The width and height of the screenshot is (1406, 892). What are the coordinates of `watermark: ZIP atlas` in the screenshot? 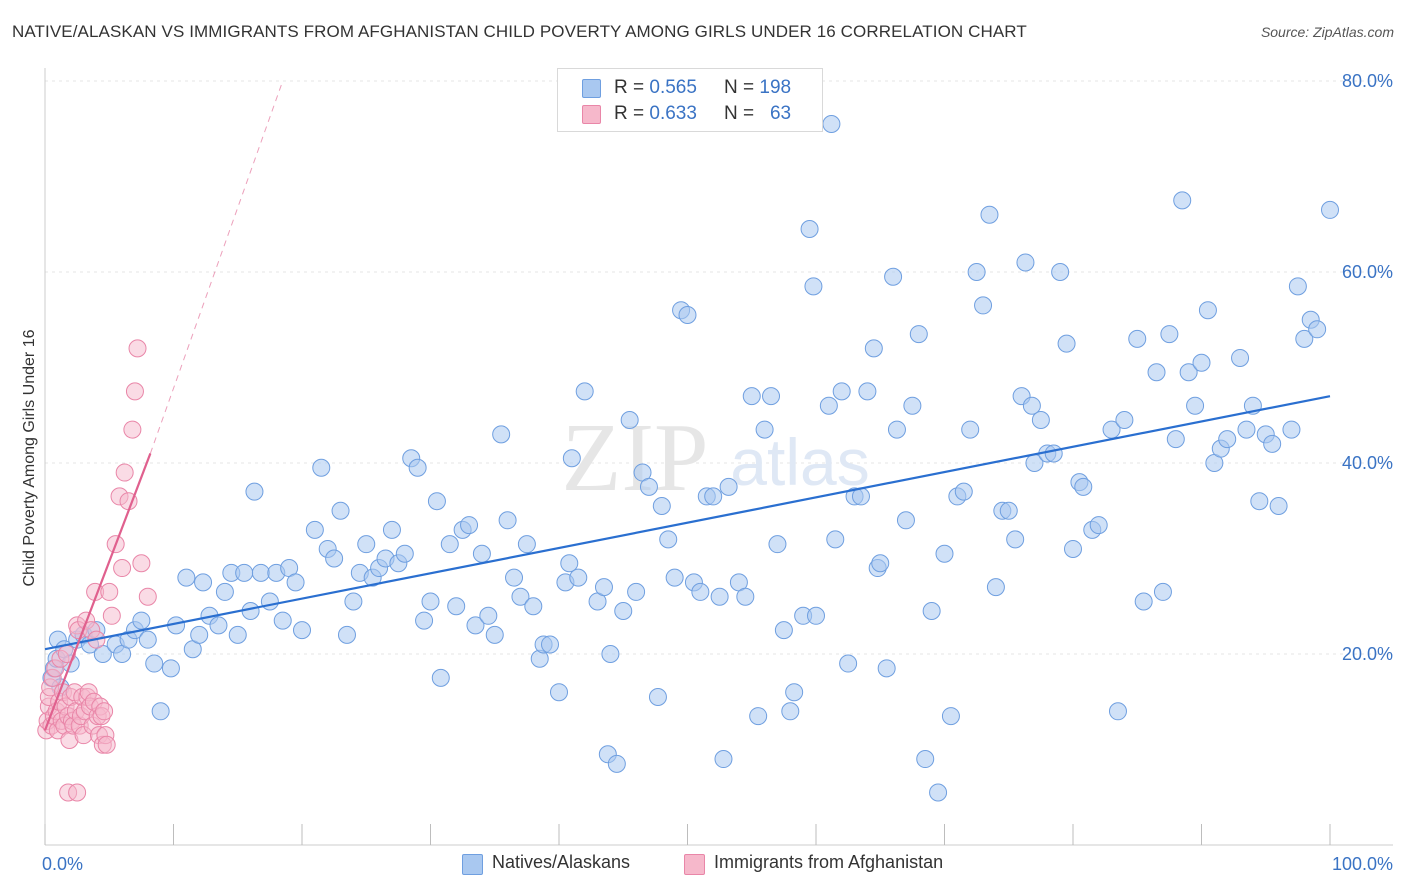 It's located at (716, 458).